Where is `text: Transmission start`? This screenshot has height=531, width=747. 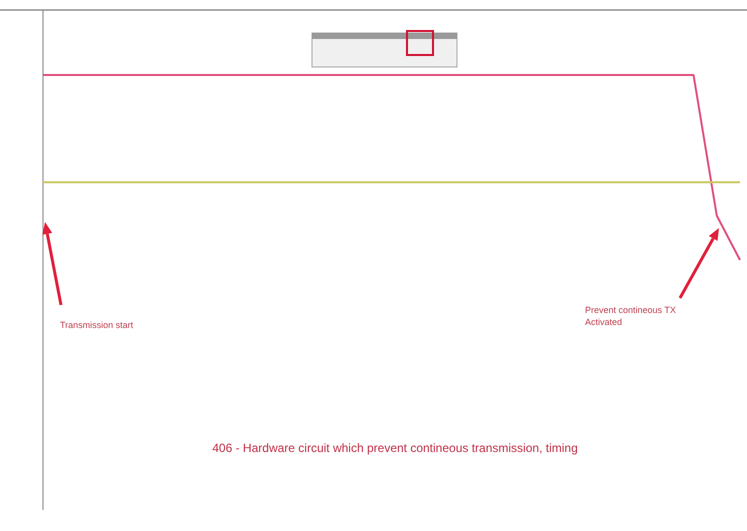 text: Transmission start is located at coordinates (97, 325).